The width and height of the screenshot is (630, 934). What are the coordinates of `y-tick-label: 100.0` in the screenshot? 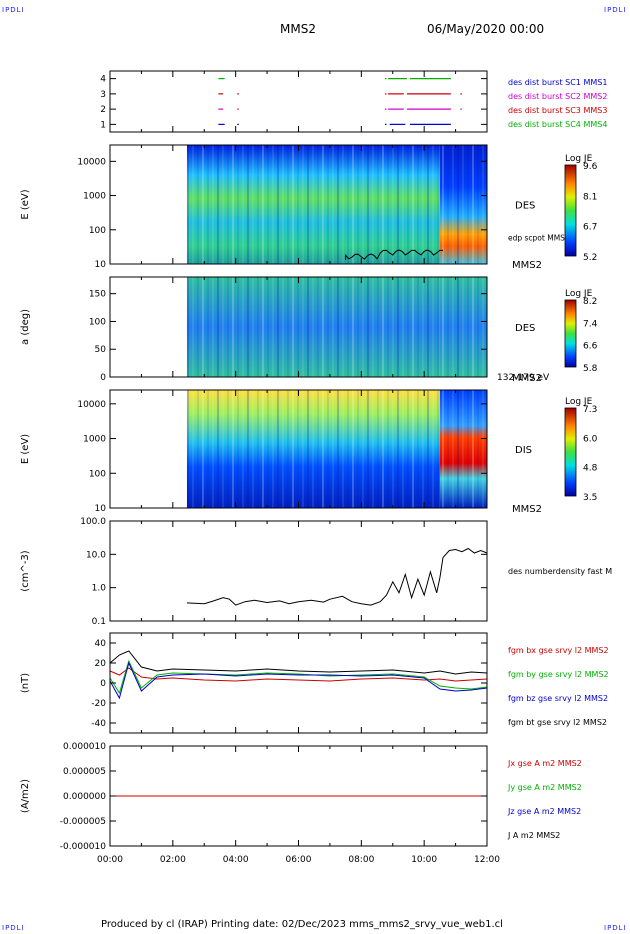 It's located at (93, 522).